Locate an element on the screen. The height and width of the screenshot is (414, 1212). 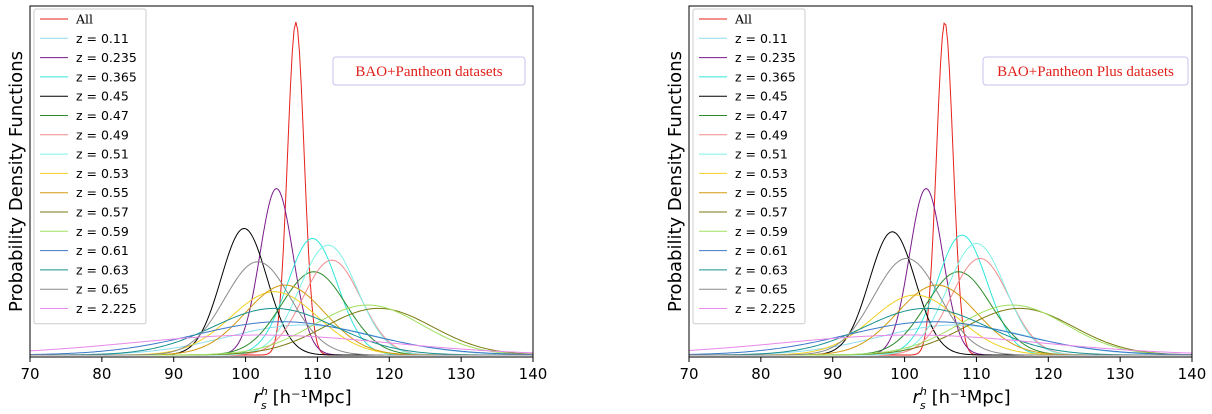
annotation-text: BAO+Pantheon datasets is located at coordinates (428, 72).